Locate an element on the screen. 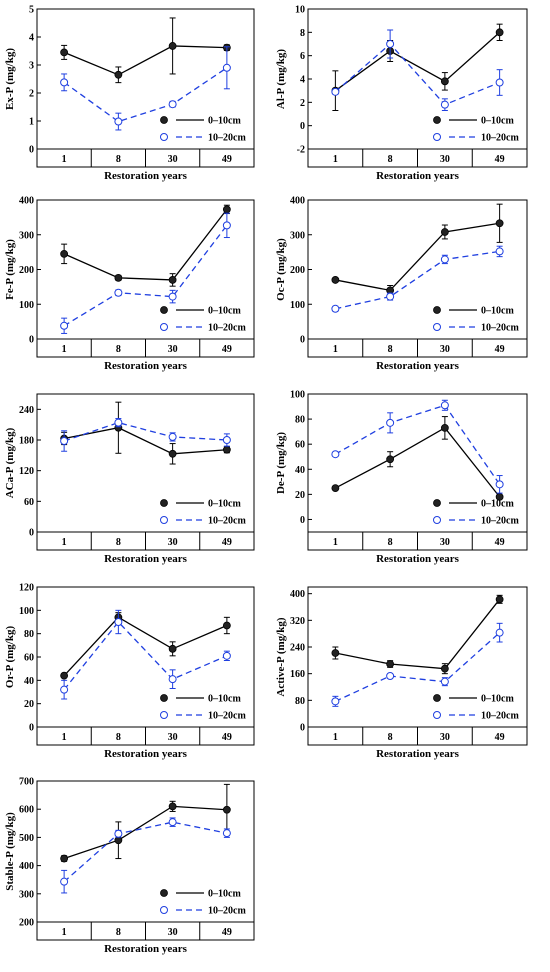  y-axis-label: De-P (mg/kg) is located at coordinates (281, 463).